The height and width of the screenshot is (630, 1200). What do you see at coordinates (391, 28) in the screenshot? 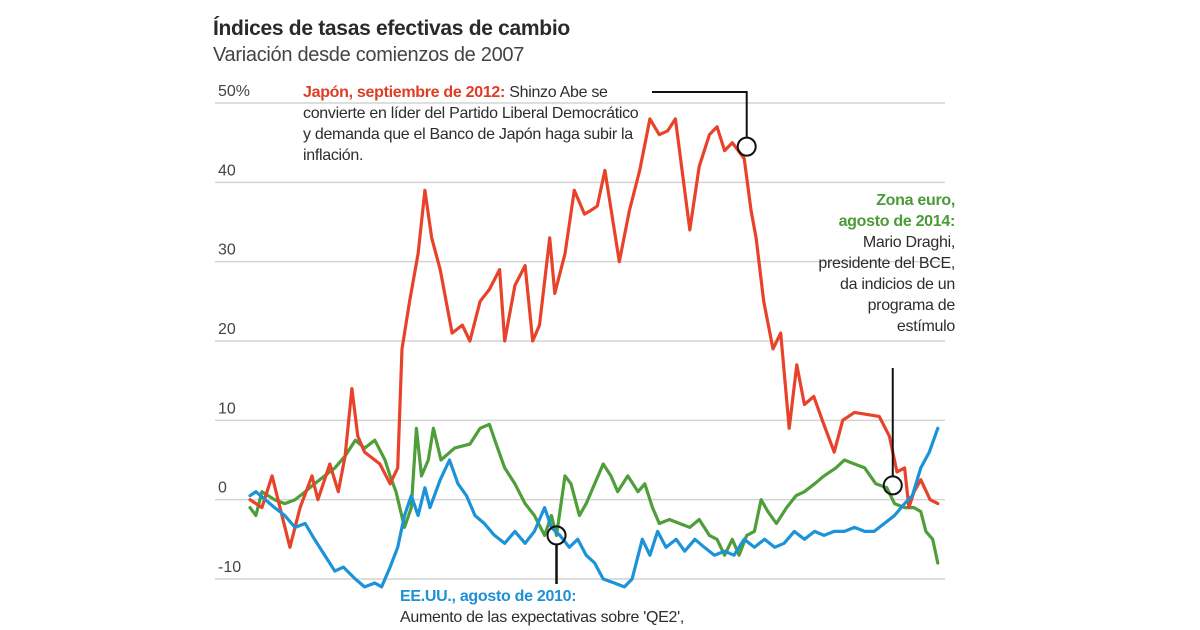
I see `chart-title: Índices de tasas efectivas de cambio` at bounding box center [391, 28].